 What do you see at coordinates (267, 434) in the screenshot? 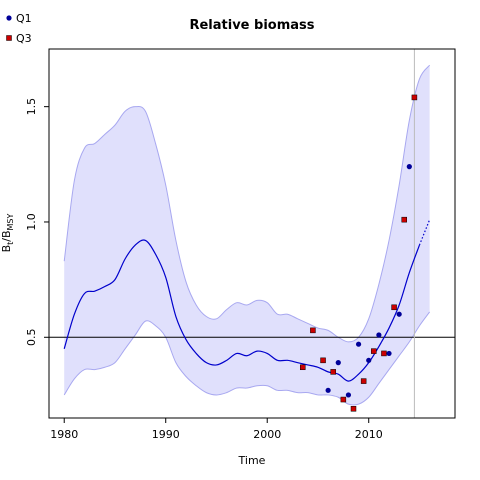
I see `x-tick-label: 2000` at bounding box center [267, 434].